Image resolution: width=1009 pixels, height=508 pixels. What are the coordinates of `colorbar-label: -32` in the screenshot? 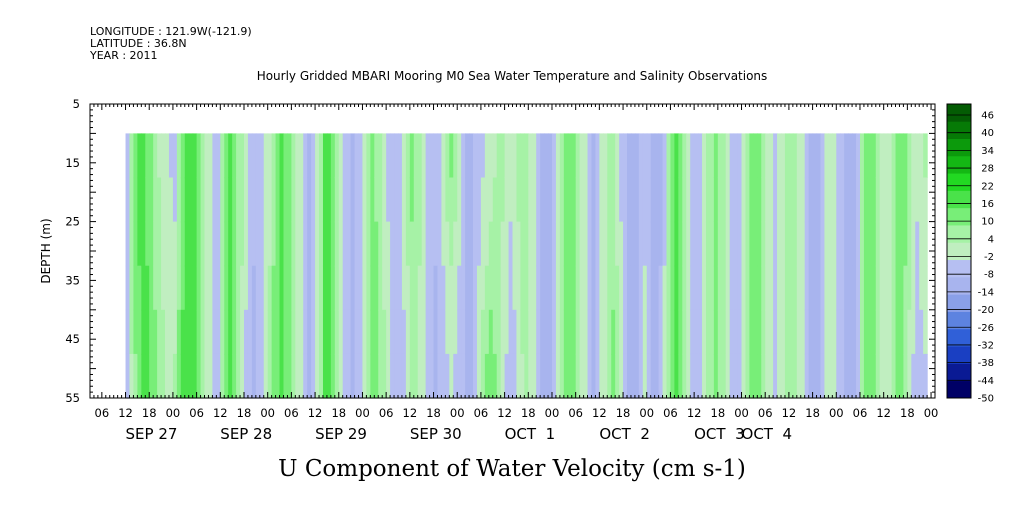 It's located at (986, 345).